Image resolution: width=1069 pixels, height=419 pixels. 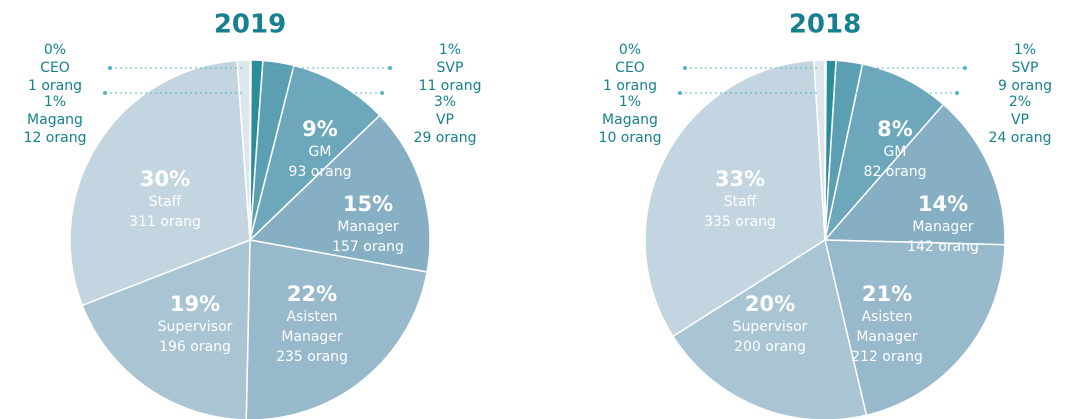 I want to click on count-label: 29 orang, so click(x=445, y=138).